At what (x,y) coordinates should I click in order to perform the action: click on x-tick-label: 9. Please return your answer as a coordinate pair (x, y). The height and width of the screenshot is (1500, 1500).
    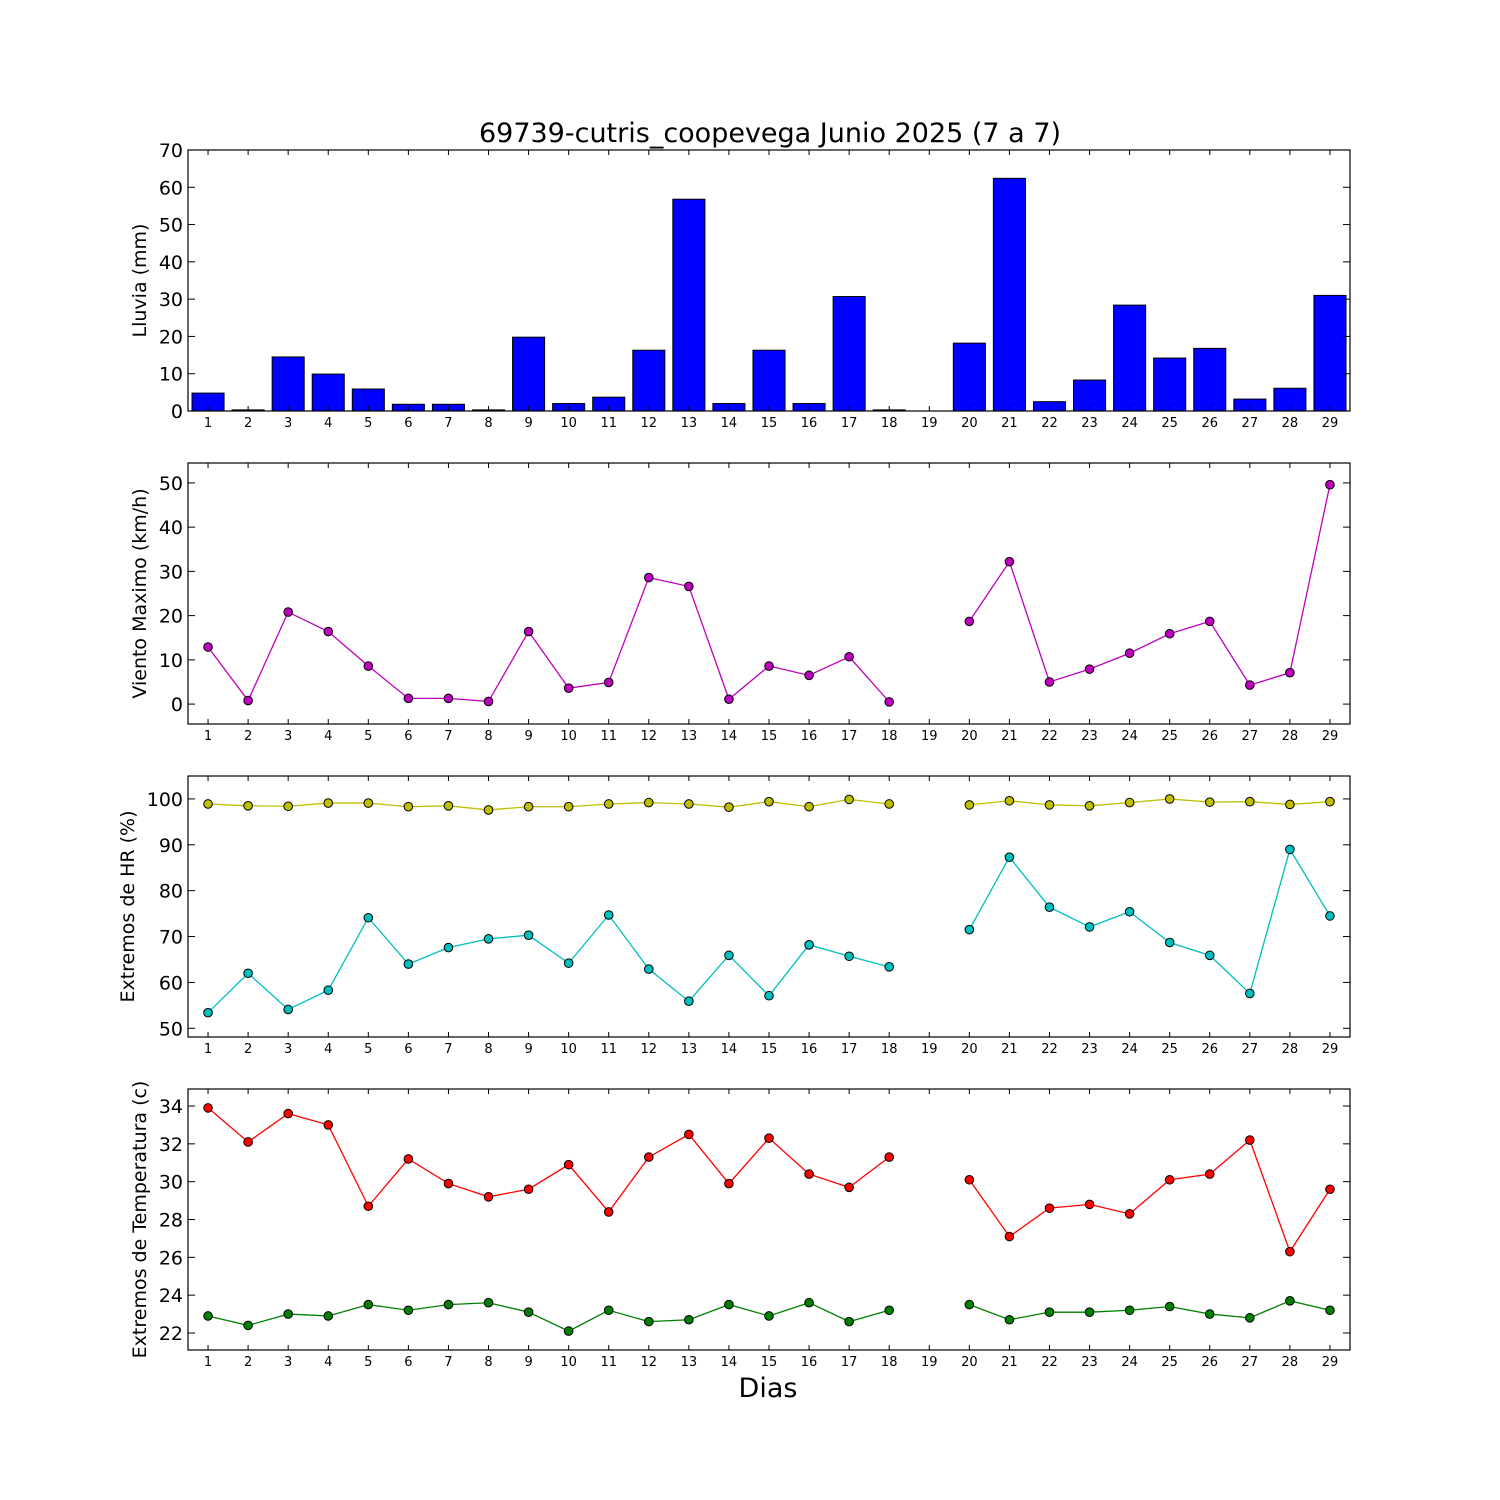
    Looking at the image, I should click on (528, 1049).